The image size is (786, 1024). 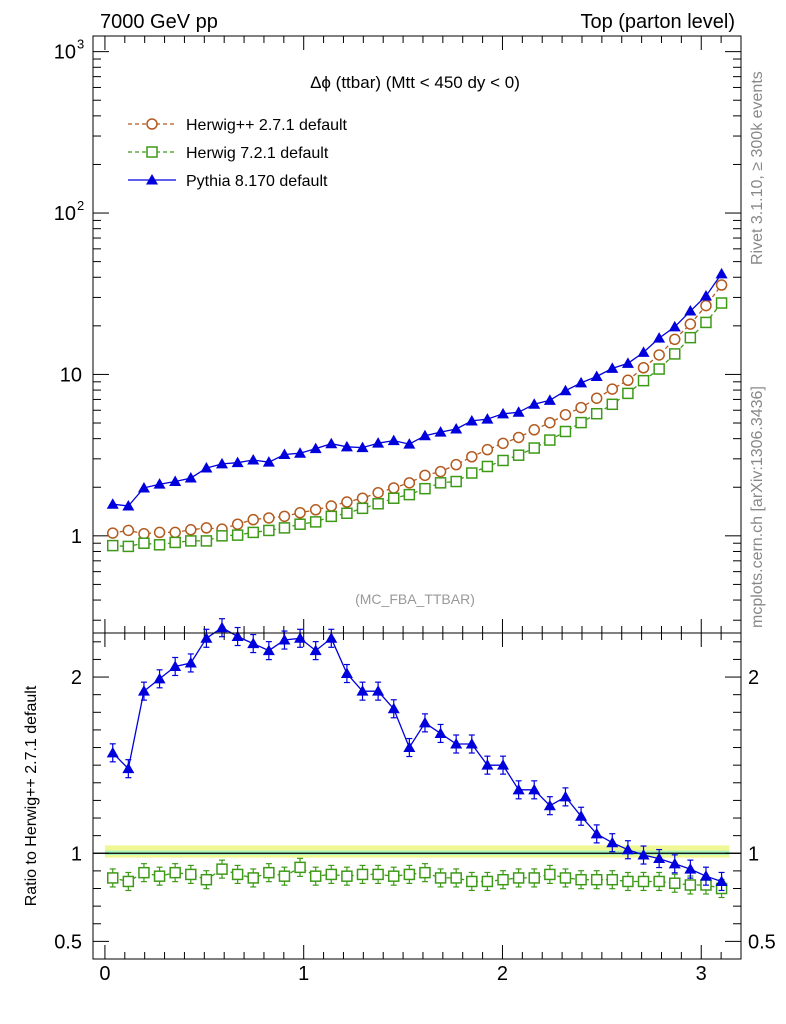 I want to click on x-tick-label: 1, so click(x=303, y=974).